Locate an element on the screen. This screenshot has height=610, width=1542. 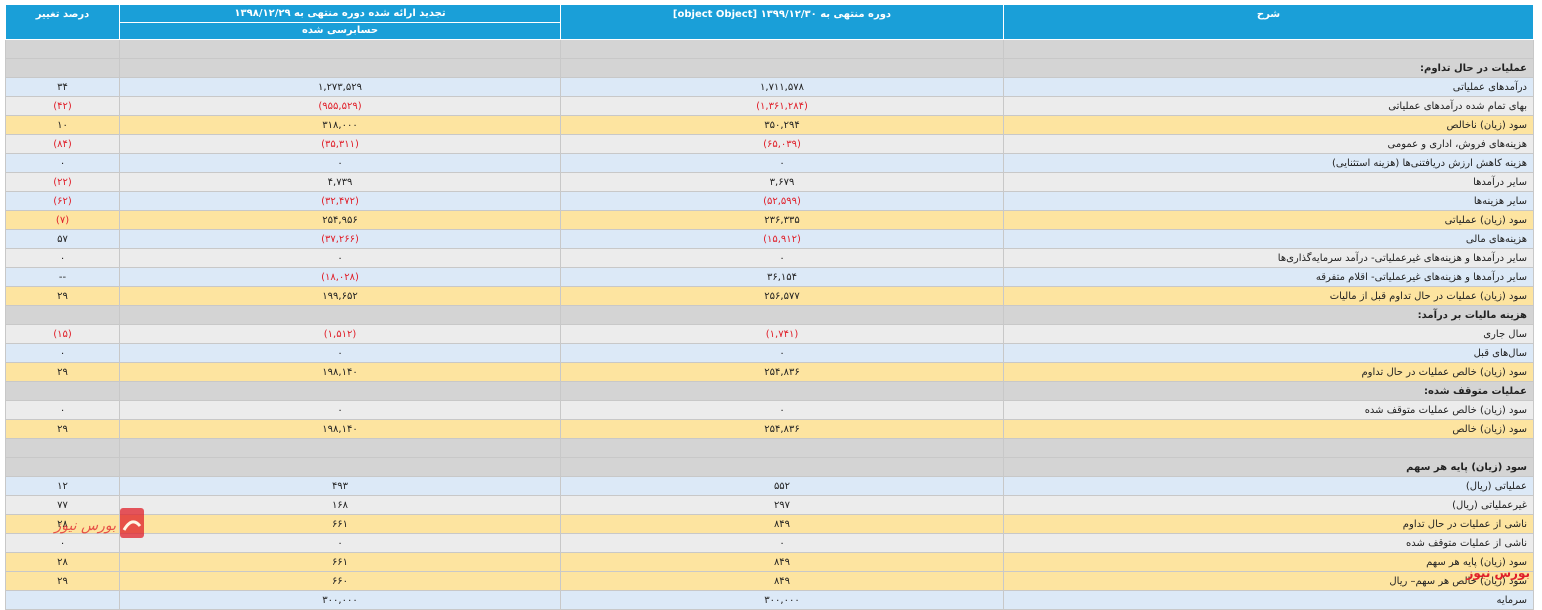
row-previous-value: (۳۵,۳۱۱) is located at coordinates (340, 144).